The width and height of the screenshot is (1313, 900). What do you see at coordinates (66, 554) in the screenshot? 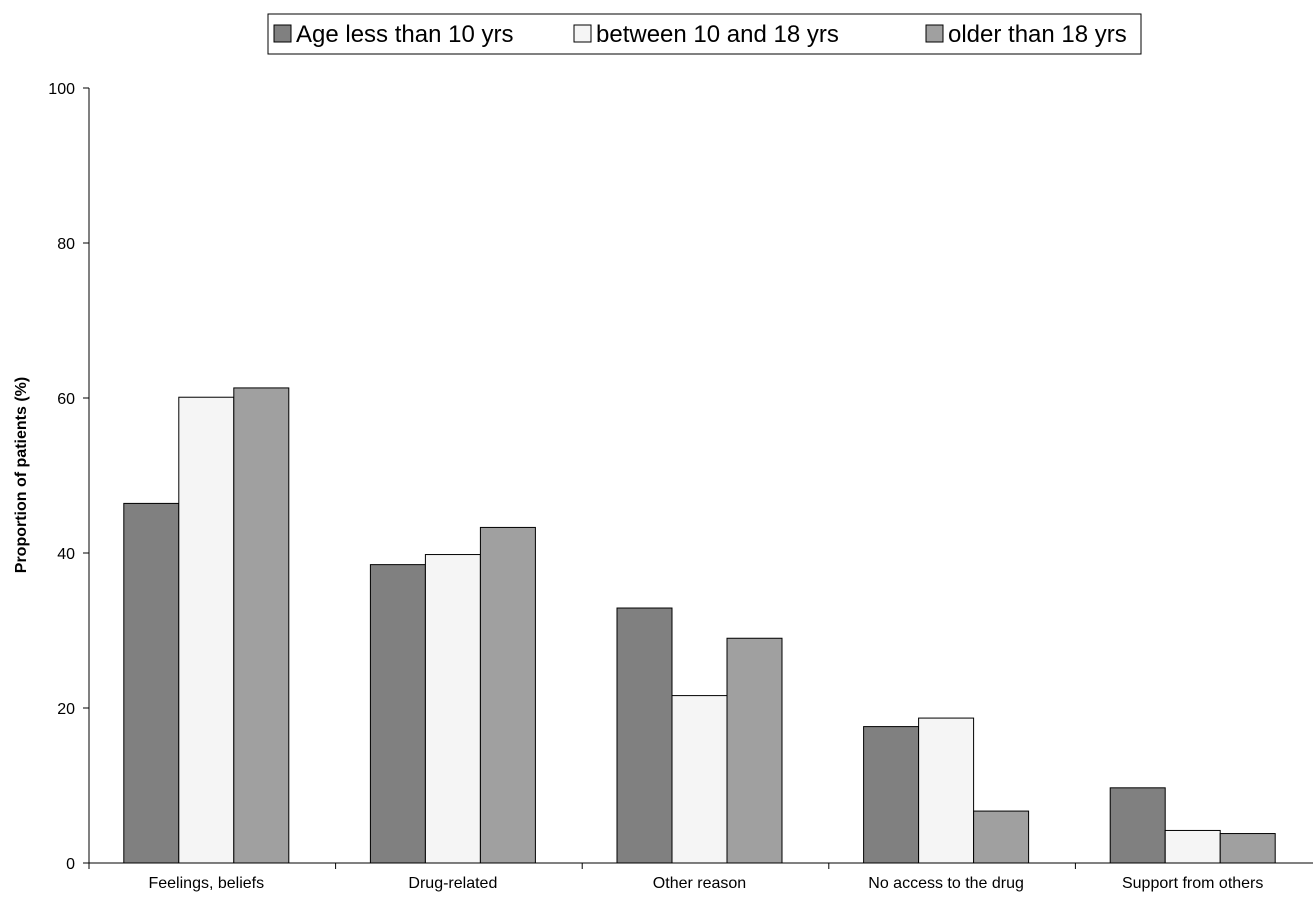
I see `y-tick-label: 40` at bounding box center [66, 554].